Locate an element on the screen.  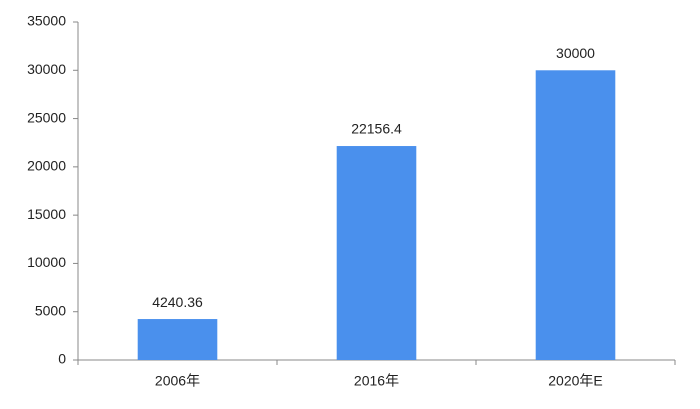
y-tick-label: 30000 is located at coordinates (46, 69).